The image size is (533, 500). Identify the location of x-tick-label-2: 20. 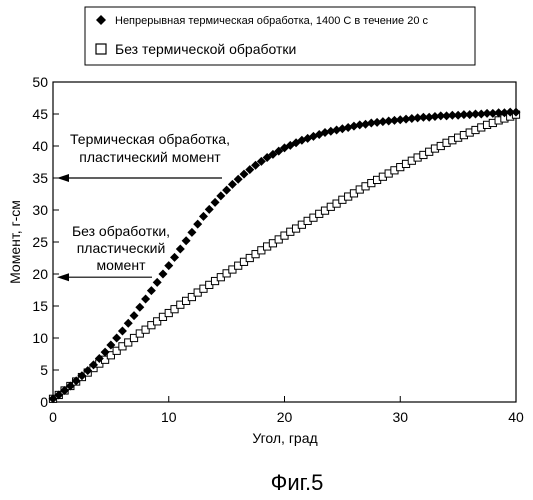
(285, 417).